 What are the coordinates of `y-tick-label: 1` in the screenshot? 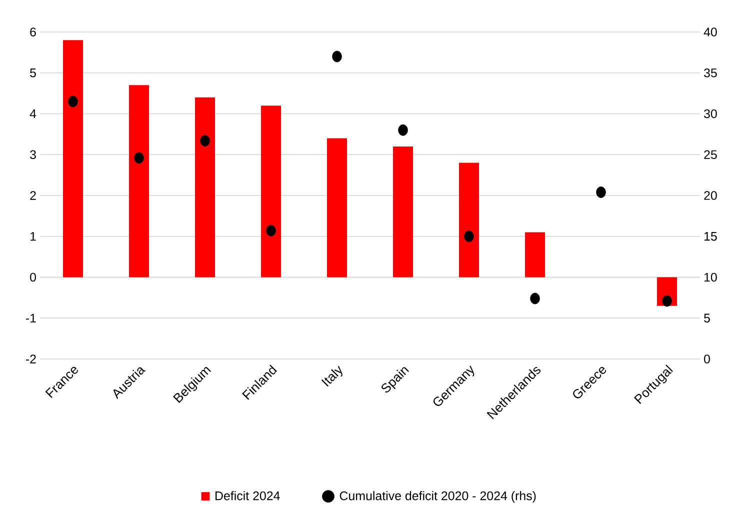 It's located at (33, 236).